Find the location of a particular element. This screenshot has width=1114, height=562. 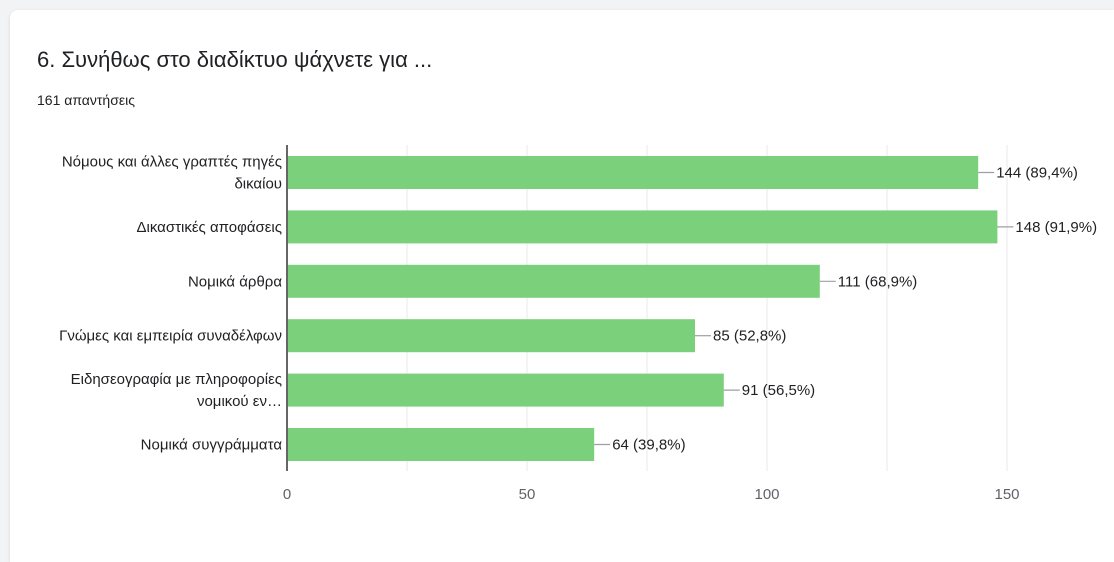

category-label-line: Νομικά άρθρα is located at coordinates (235, 281).